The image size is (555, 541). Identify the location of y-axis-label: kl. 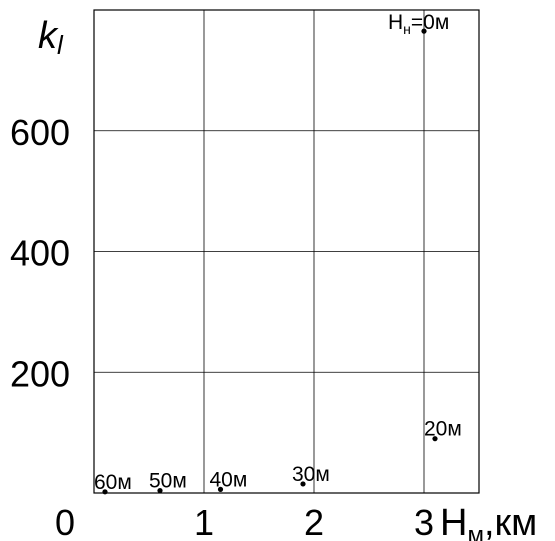
(51, 37).